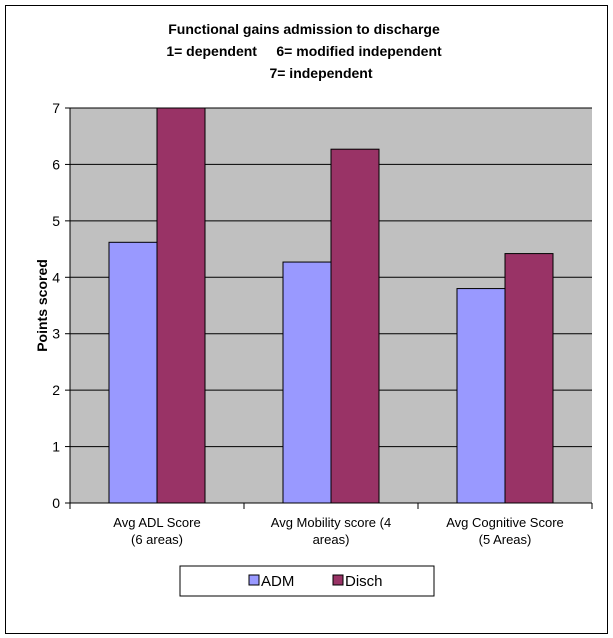 The width and height of the screenshot is (613, 638). I want to click on category-label: Avg Mobility score (4, so click(331, 522).